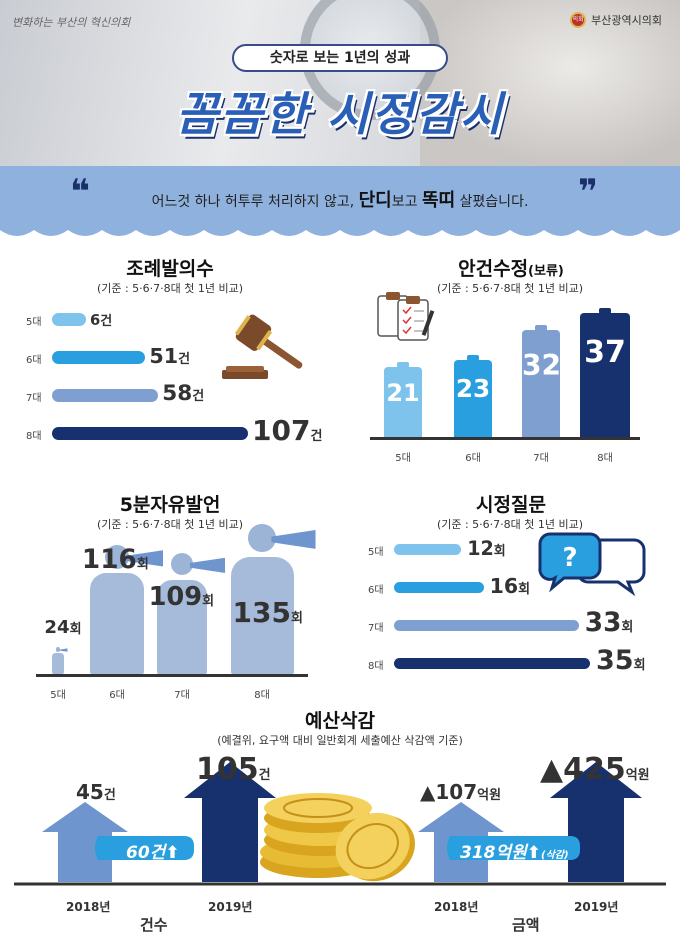  I want to click on ordinance-value: 107건, so click(287, 430).